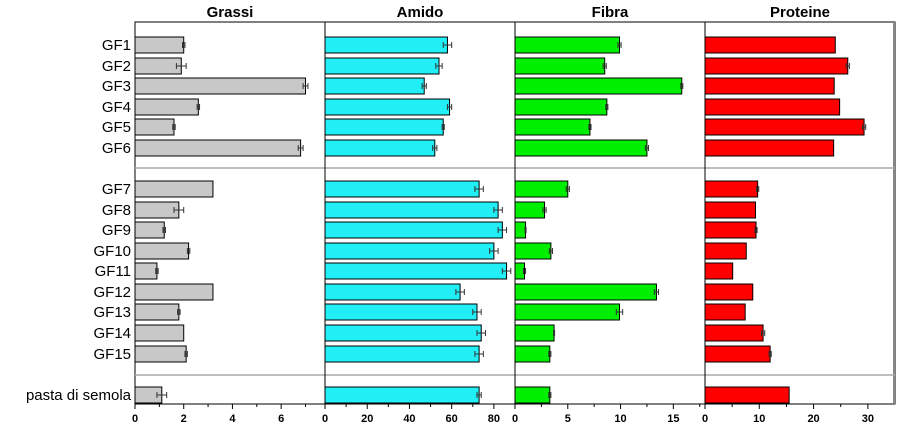 The width and height of the screenshot is (897, 433). What do you see at coordinates (116, 127) in the screenshot?
I see `category-label: GF5` at bounding box center [116, 127].